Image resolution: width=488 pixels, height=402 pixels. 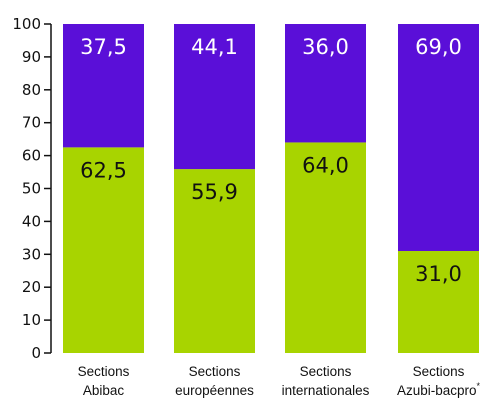 I want to click on y-tick-label: 60, so click(x=31, y=156).